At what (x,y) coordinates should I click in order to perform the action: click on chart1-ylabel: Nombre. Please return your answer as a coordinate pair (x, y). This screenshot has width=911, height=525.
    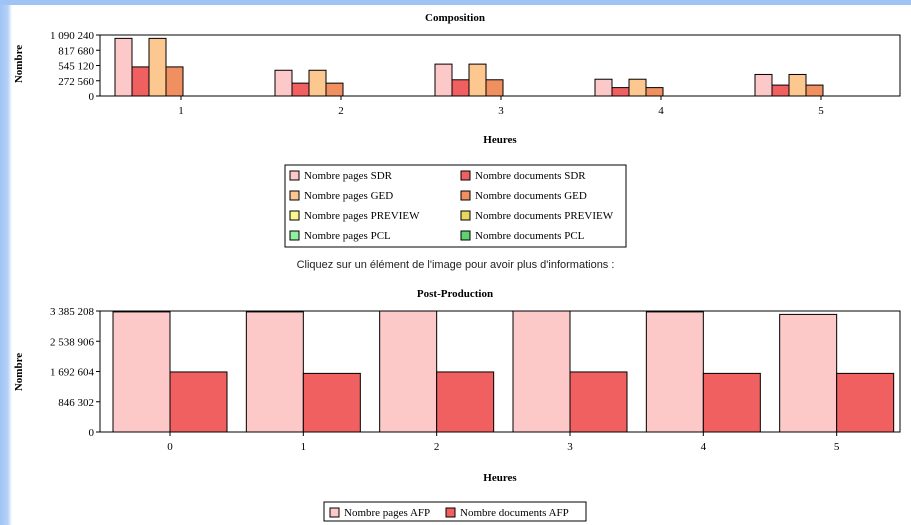
    Looking at the image, I should click on (19, 64).